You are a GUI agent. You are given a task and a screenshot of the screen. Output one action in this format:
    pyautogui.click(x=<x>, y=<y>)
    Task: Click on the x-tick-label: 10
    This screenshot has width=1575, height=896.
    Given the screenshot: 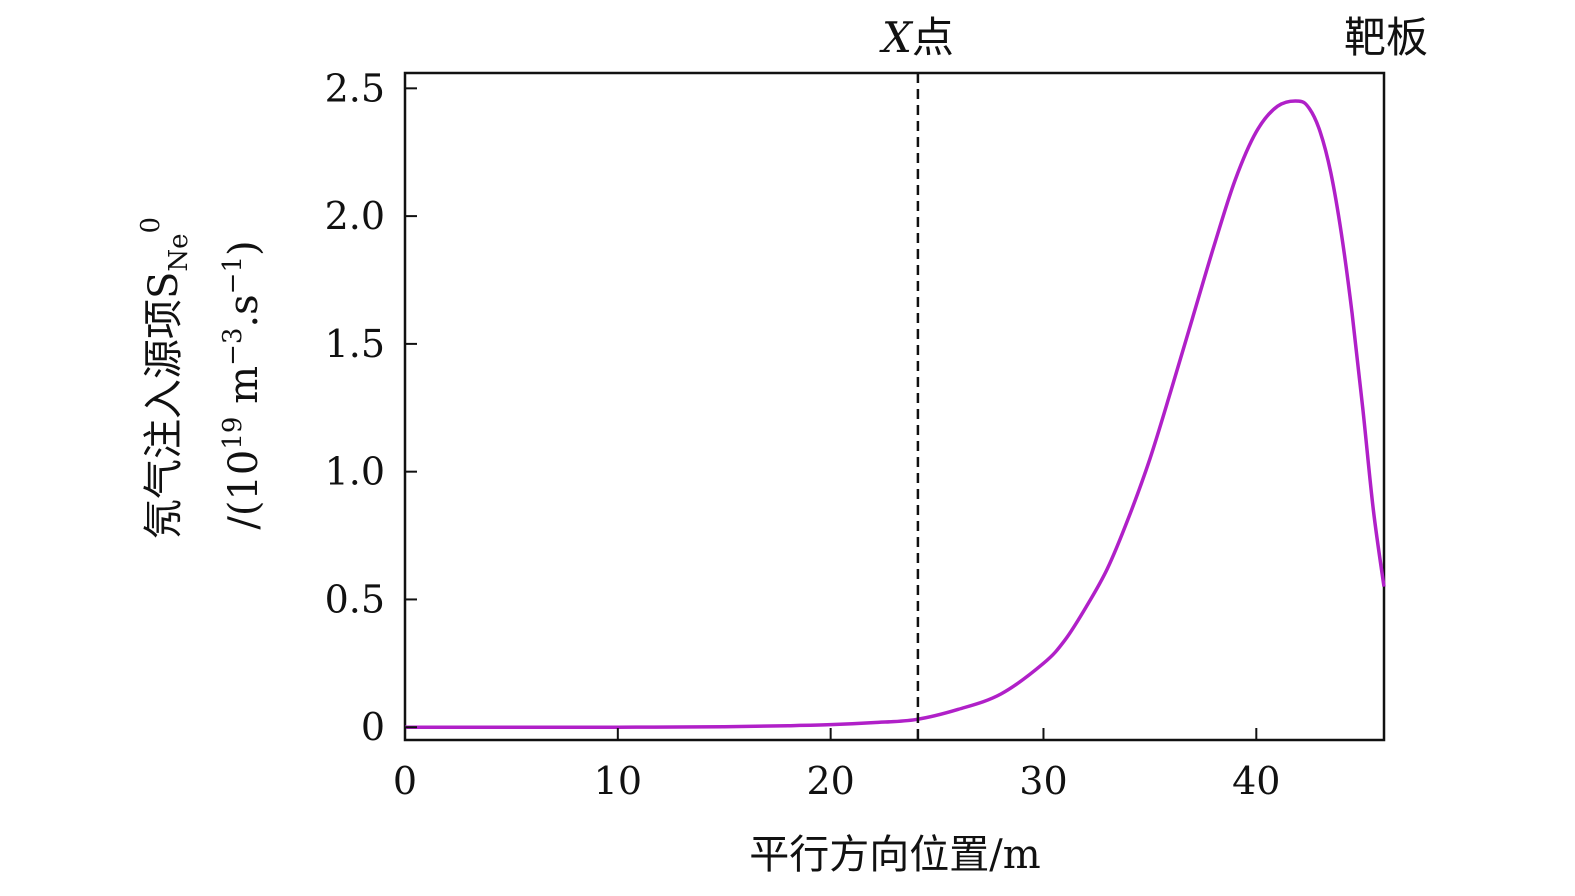 What is the action you would take?
    pyautogui.click(x=618, y=781)
    